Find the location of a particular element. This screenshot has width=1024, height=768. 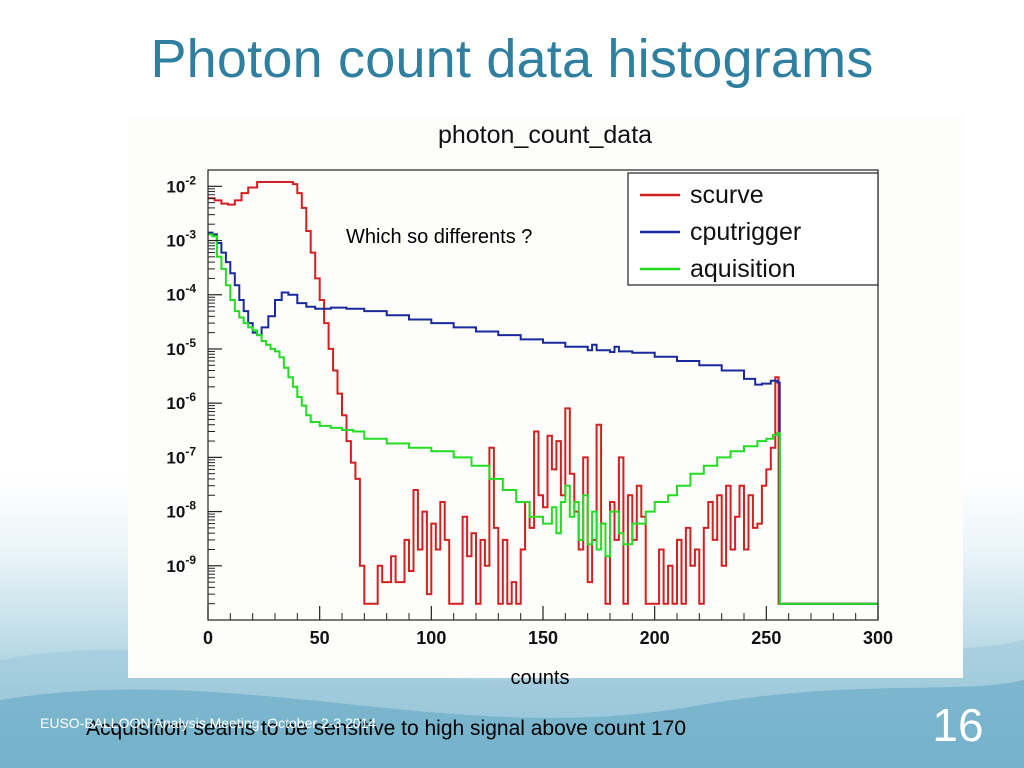

y-tick-label: 10⁻⁶ is located at coordinates (181, 401).